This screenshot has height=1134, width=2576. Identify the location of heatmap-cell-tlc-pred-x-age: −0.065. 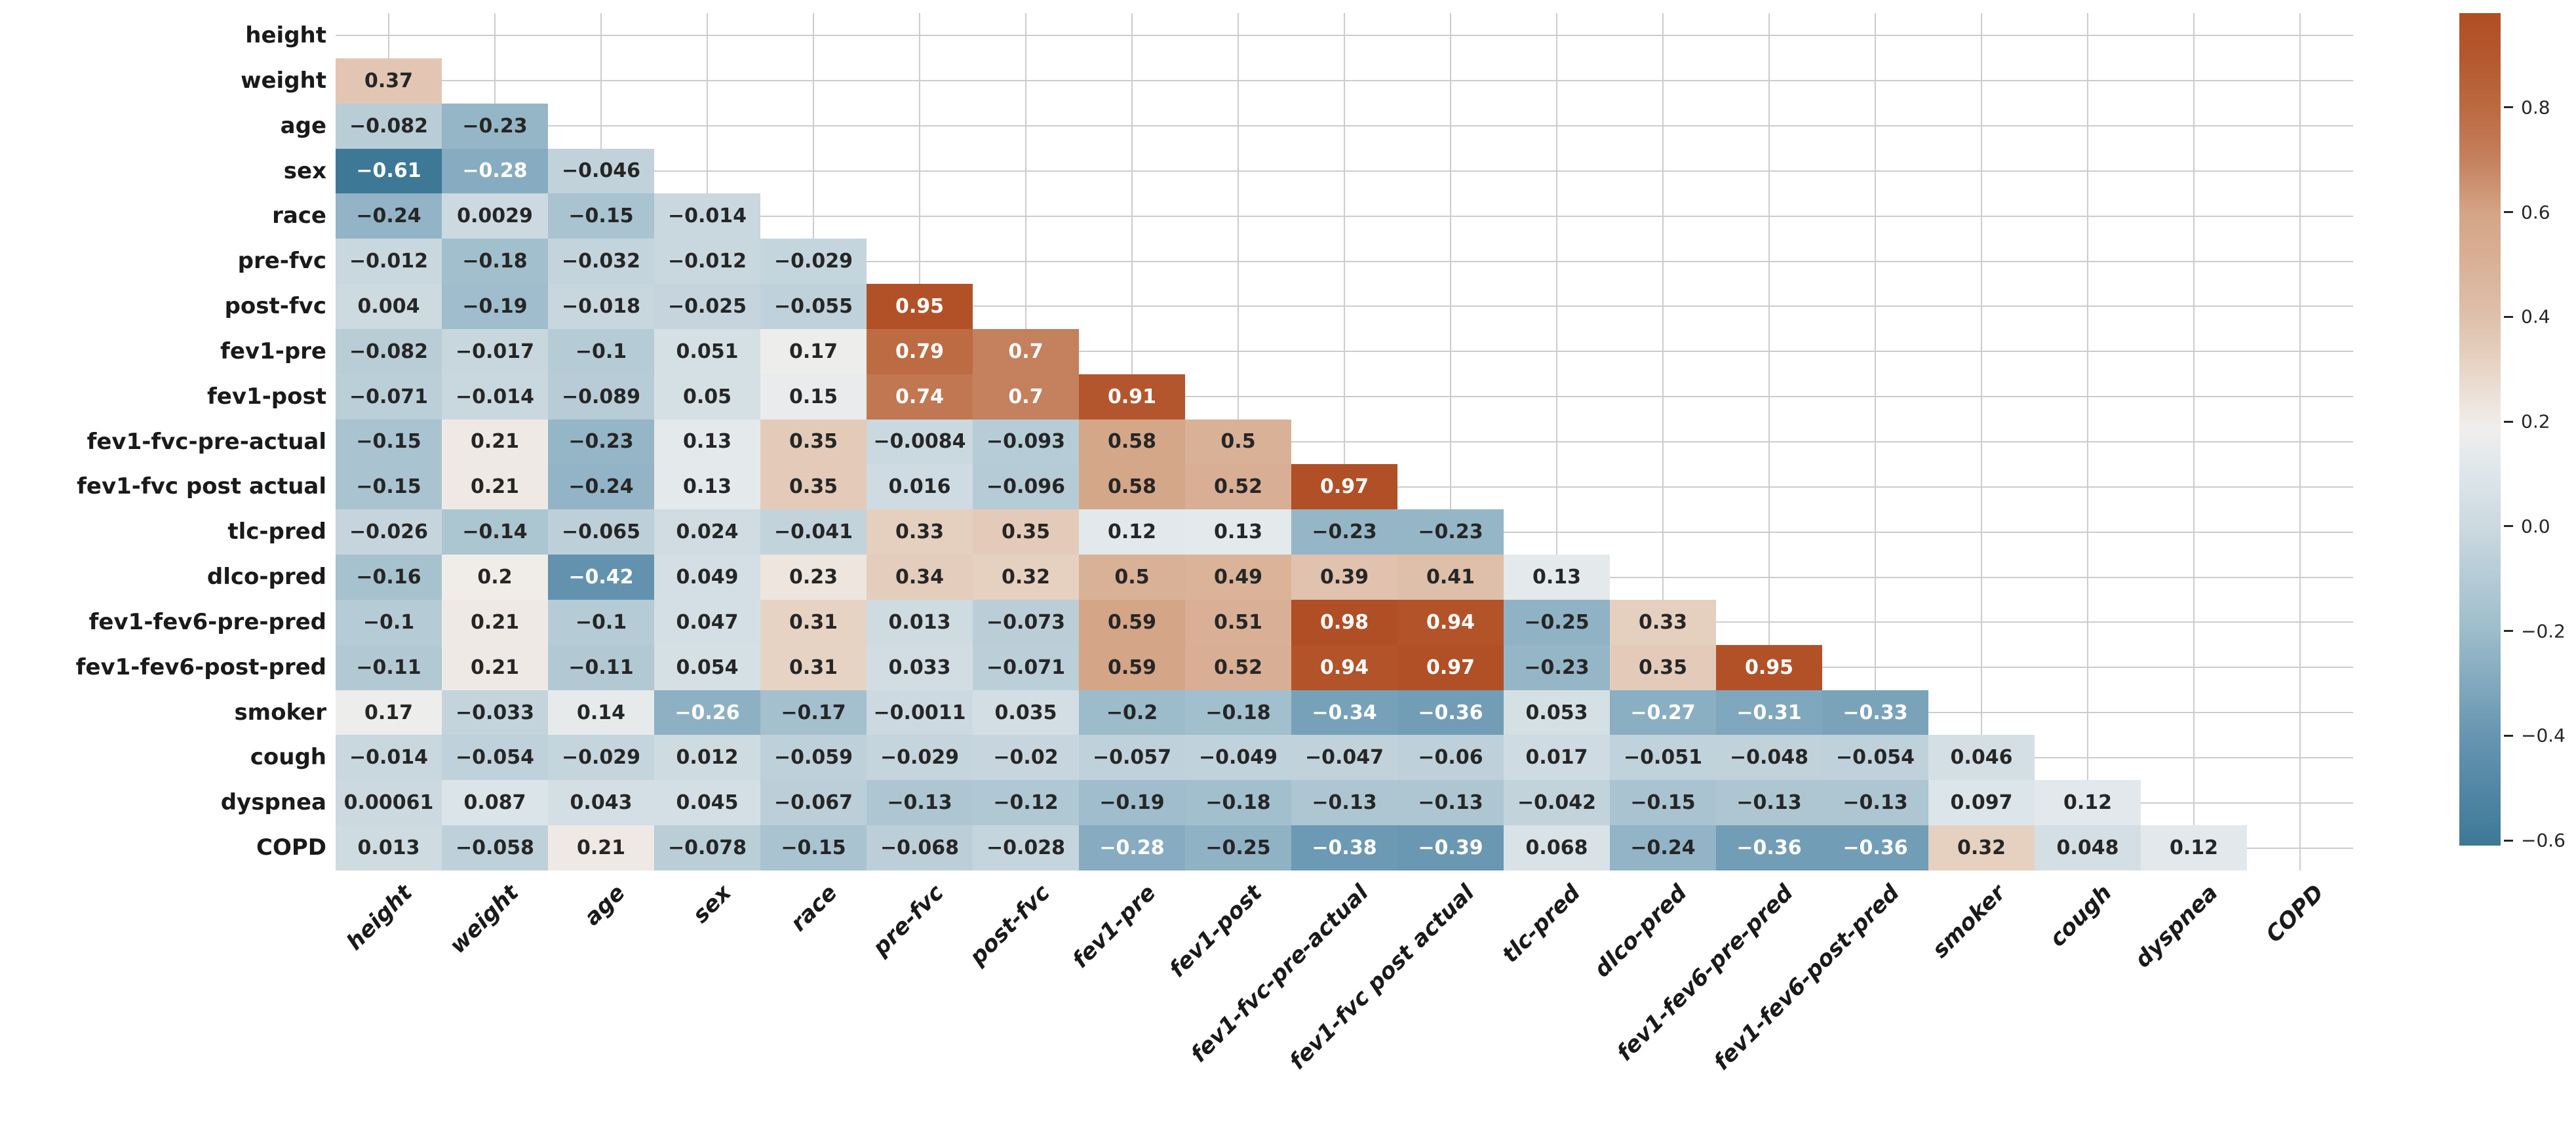
(601, 532).